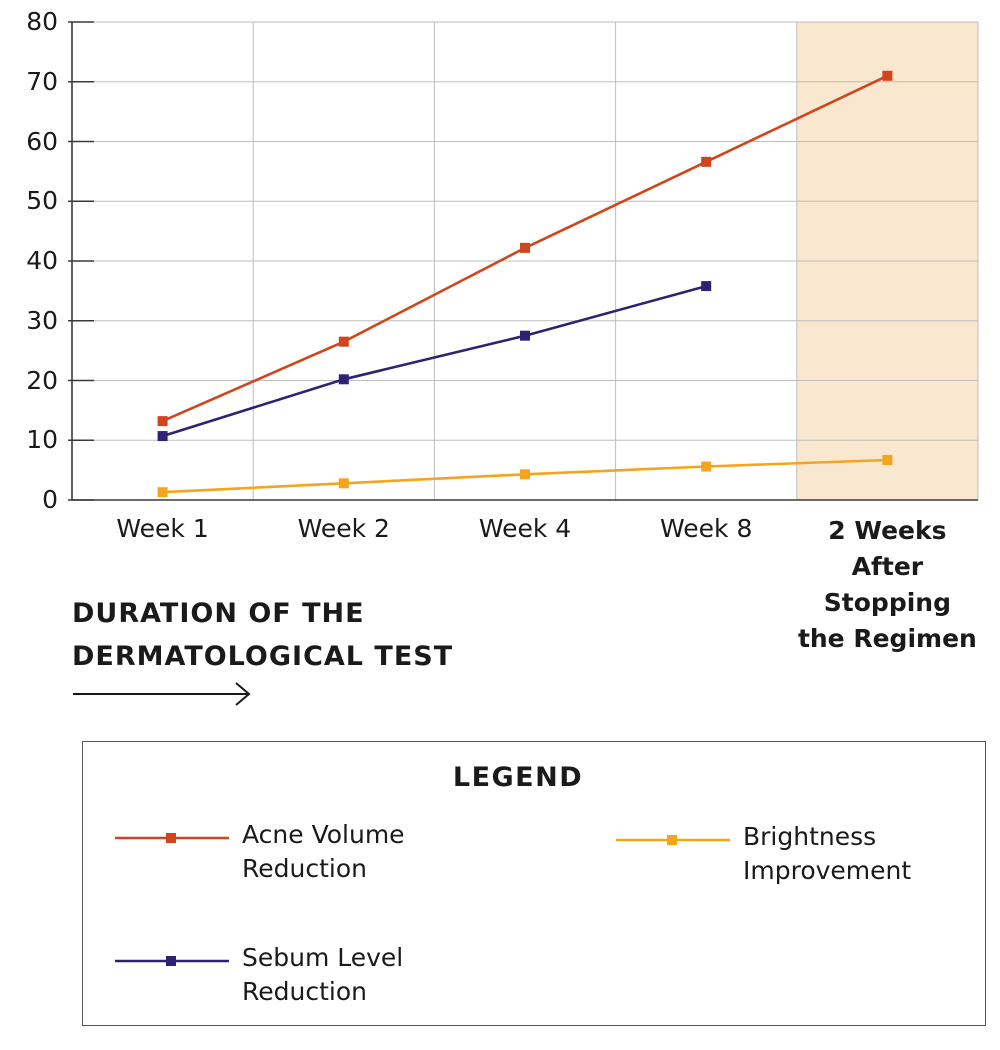  Describe the element at coordinates (887, 602) in the screenshot. I see `x-tick-label-line: Stopping` at that location.